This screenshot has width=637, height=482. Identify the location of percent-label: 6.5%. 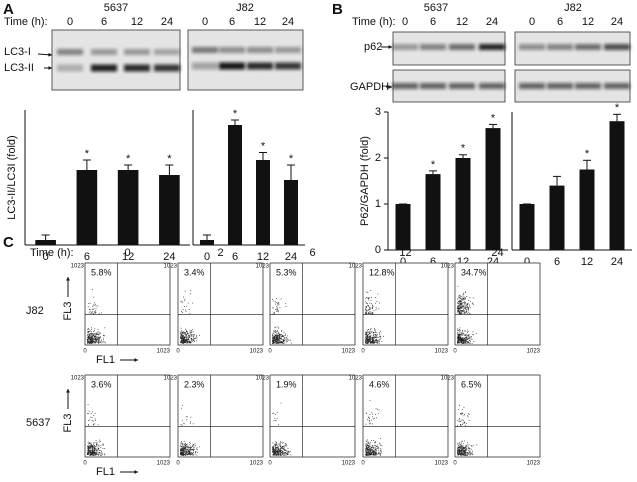
(471, 384).